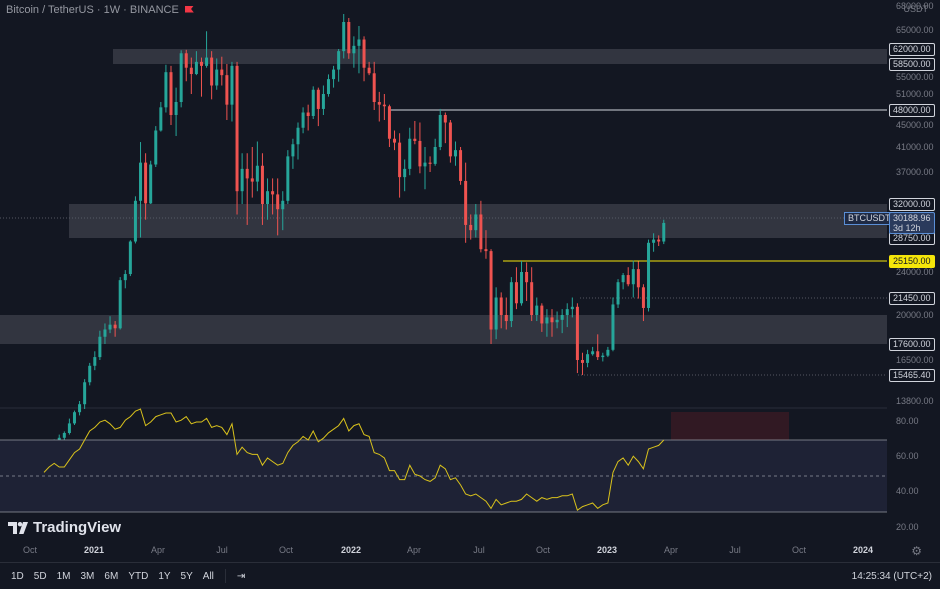  What do you see at coordinates (891, 576) in the screenshot?
I see `clock: 14:25:34 (UTC+2)` at bounding box center [891, 576].